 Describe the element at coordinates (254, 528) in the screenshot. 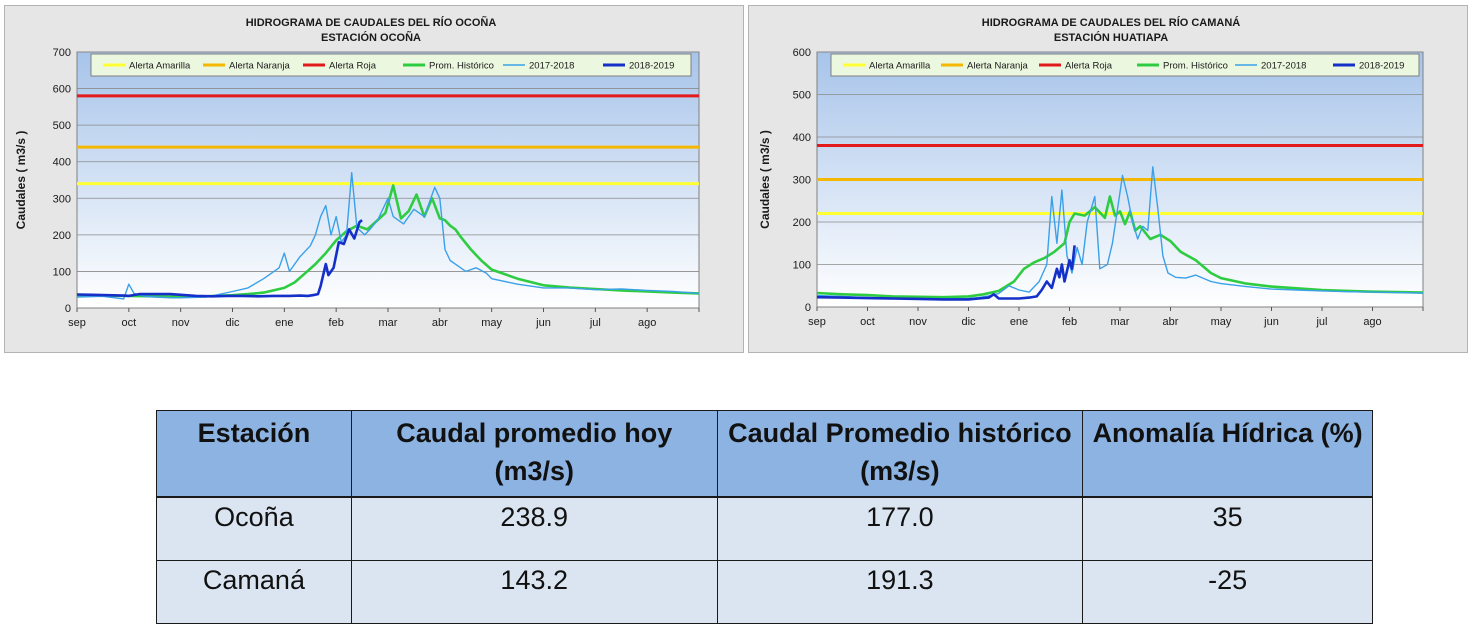

I see `cell-station: Ocoña` at that location.